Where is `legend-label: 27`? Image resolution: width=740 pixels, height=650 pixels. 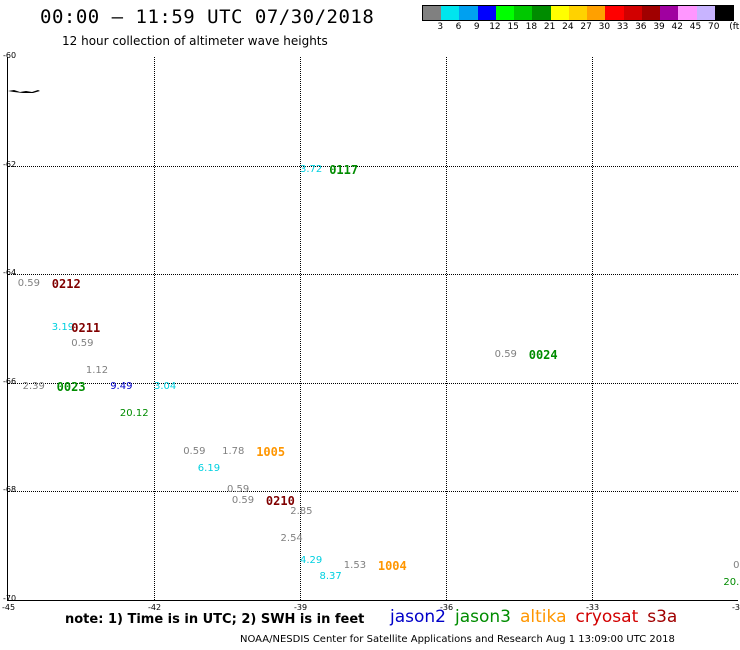
legend-label: 27 is located at coordinates (586, 27).